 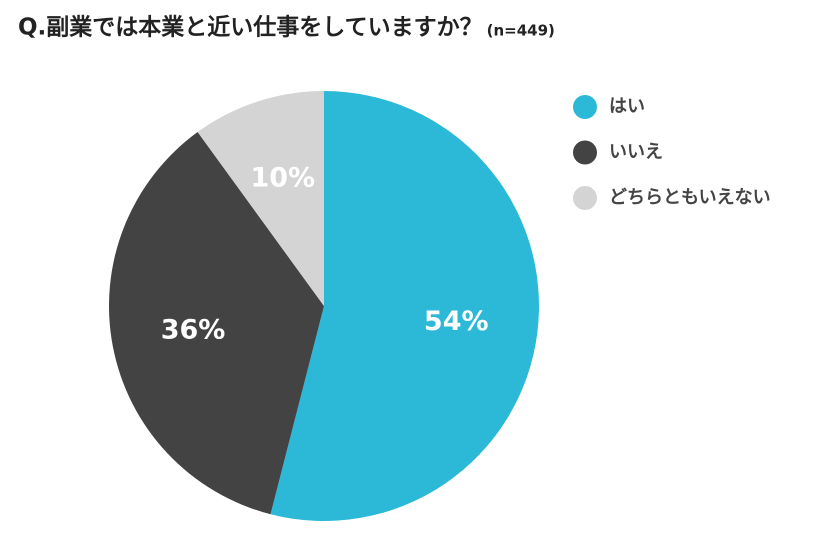 What do you see at coordinates (250, 27) in the screenshot?
I see `chart-title: Q.副業では本業と近い仕事をしていますか？` at bounding box center [250, 27].